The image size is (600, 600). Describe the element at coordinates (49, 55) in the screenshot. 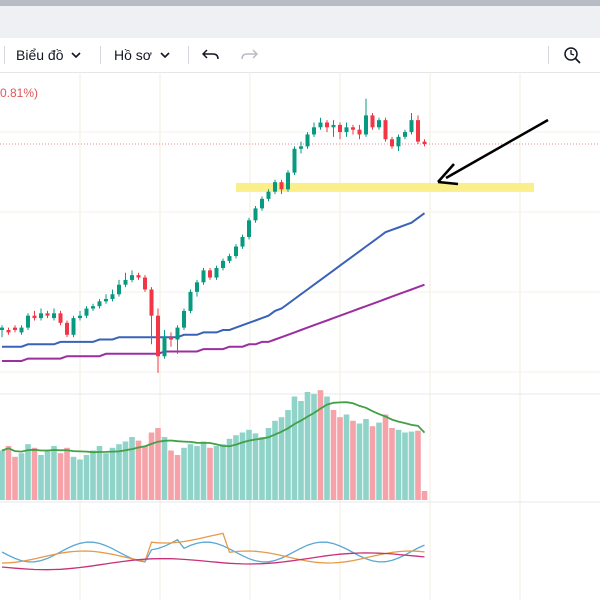

I see `chart-type-menu: Biểu đồ` at that location.